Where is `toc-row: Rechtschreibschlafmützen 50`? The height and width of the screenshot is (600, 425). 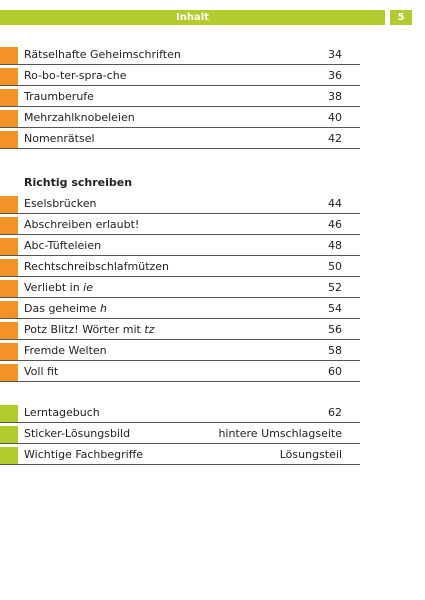
toc-row: Rechtschreibschlafmützen 50 is located at coordinates (180, 266).